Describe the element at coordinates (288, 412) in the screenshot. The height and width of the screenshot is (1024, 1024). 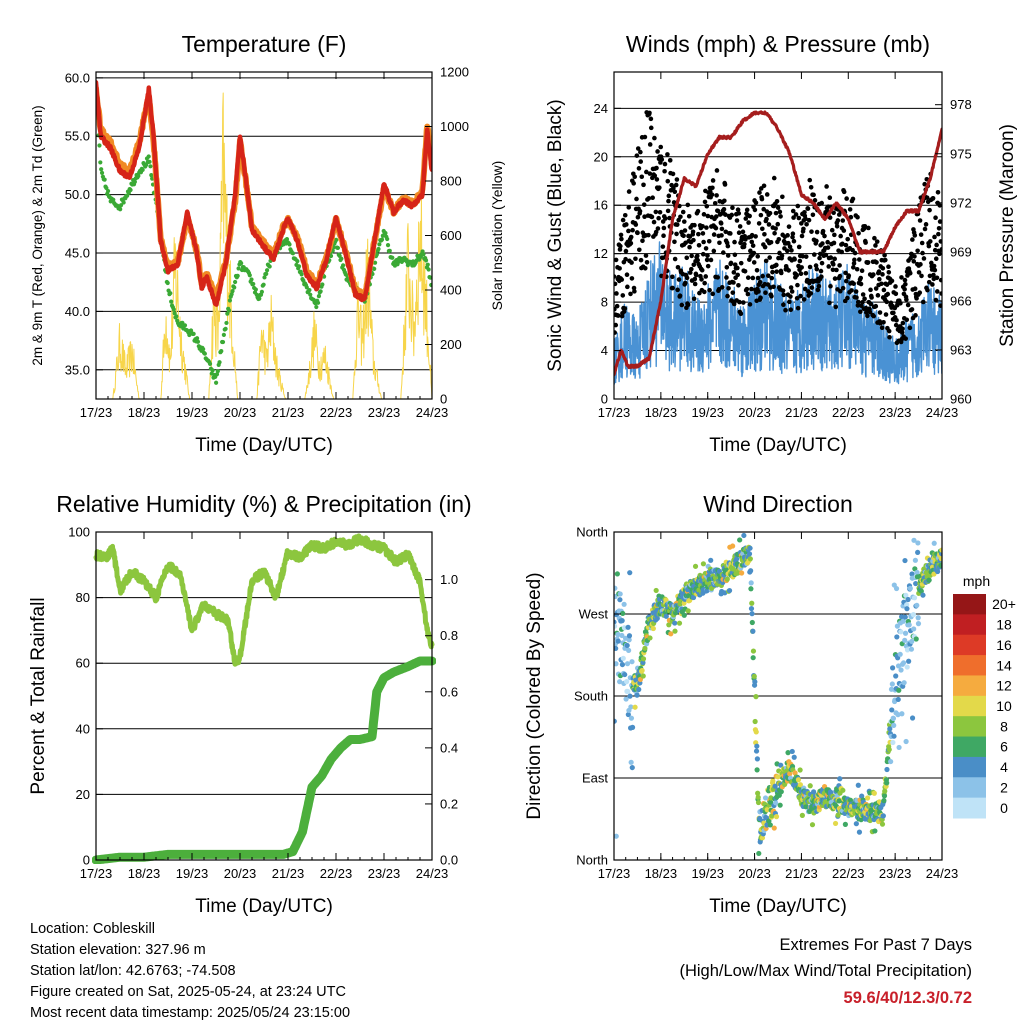
I see `x-tick-label: 21/23` at that location.